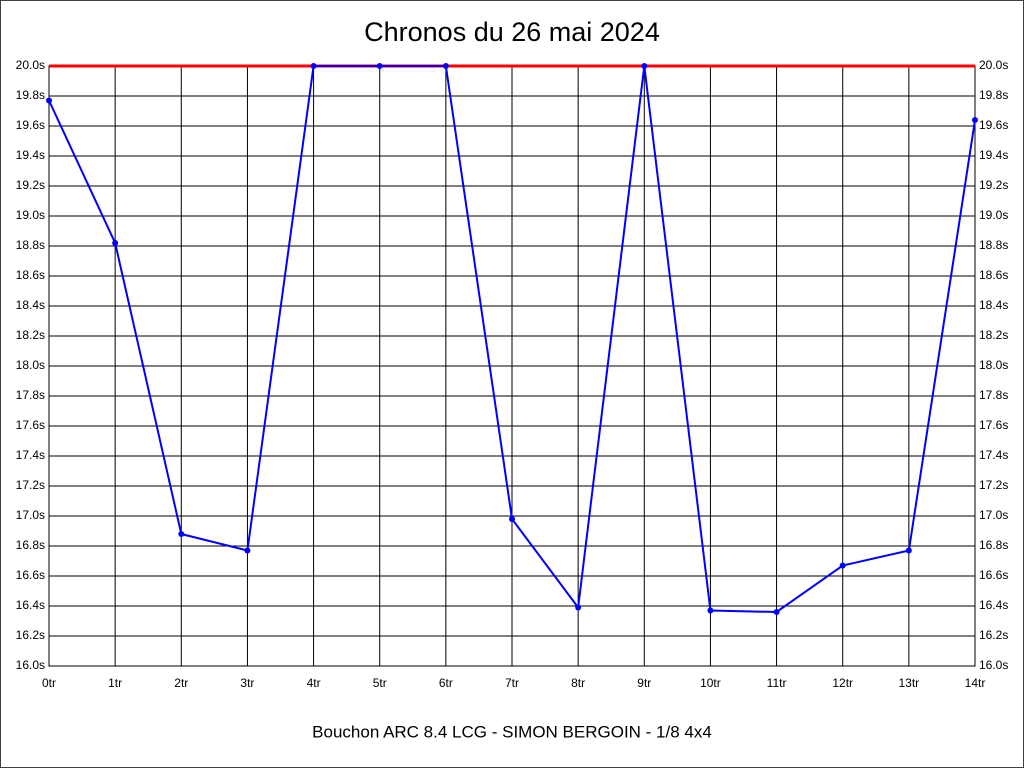  I want to click on y2-tick-label: 19.4s, so click(993, 155).